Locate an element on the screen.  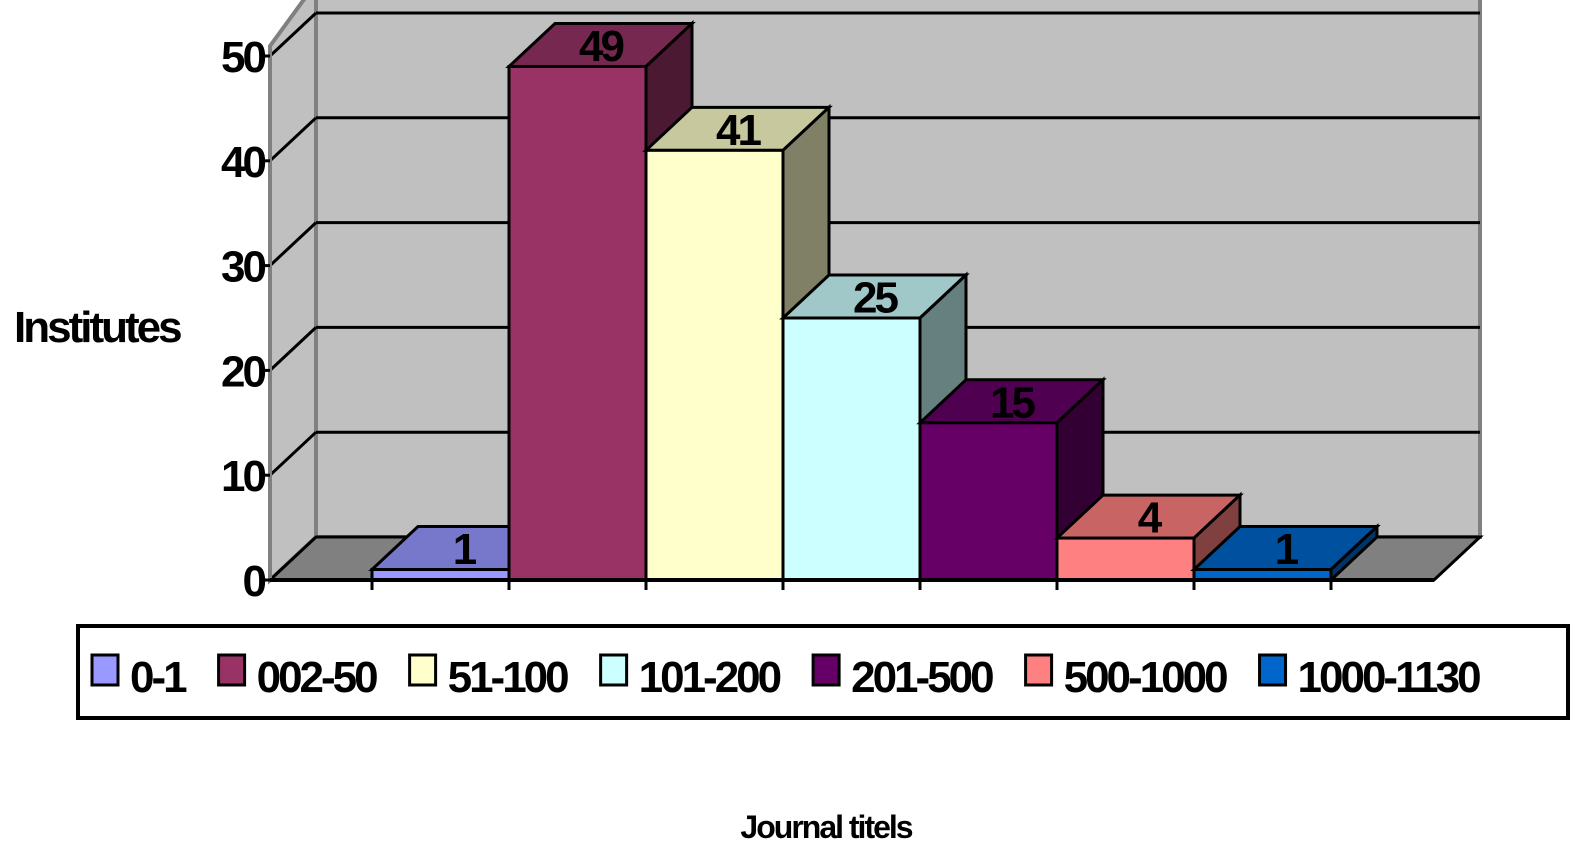
legend-label: 002-50 is located at coordinates (317, 677).